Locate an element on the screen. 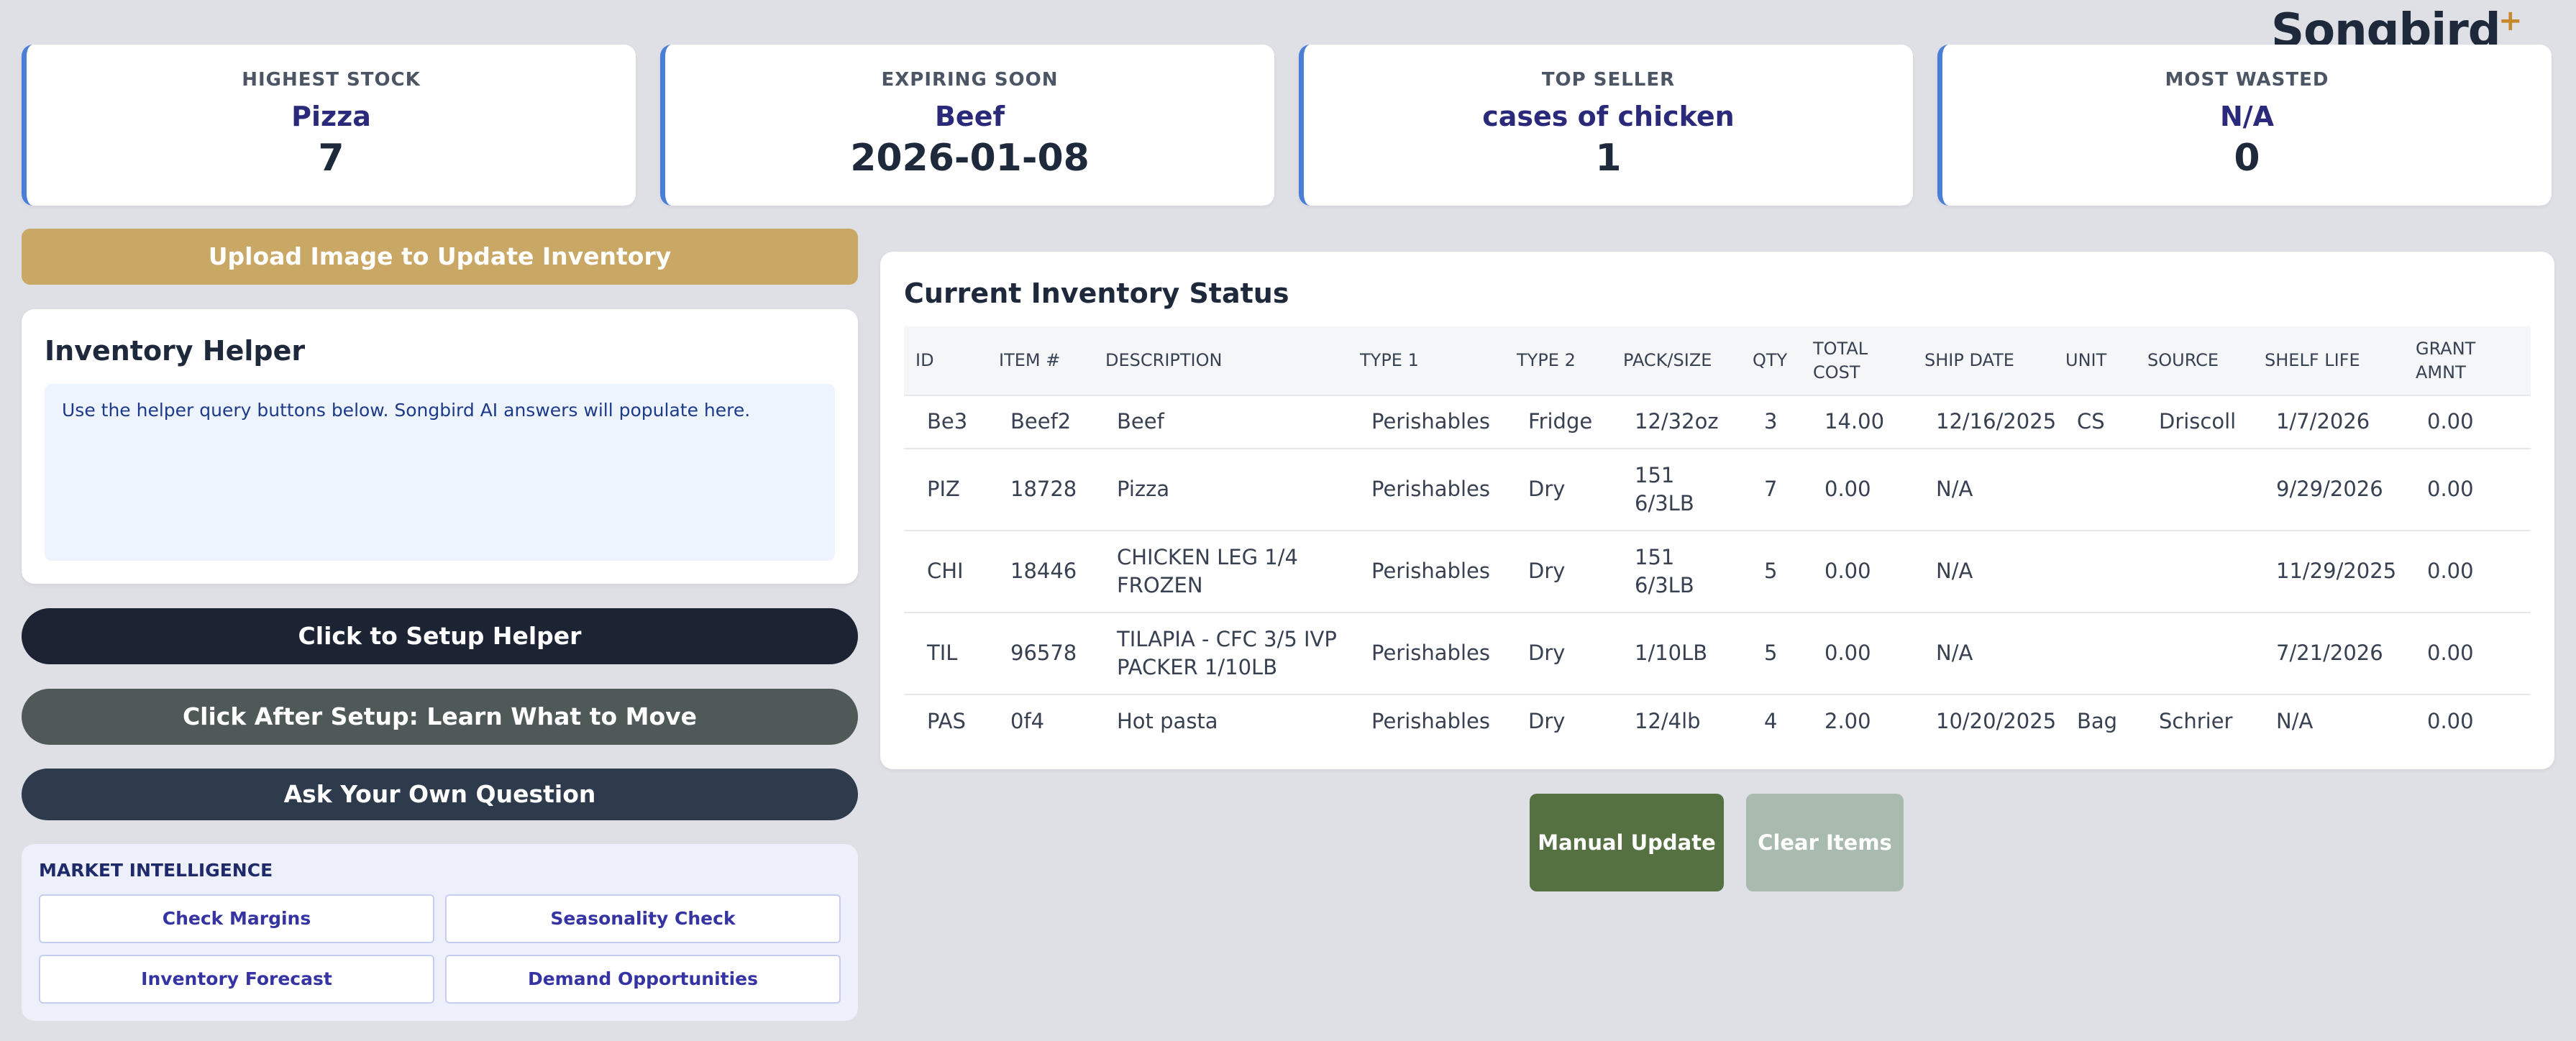 The image size is (2576, 1041). table-cell: Driscoll is located at coordinates (2194, 422).